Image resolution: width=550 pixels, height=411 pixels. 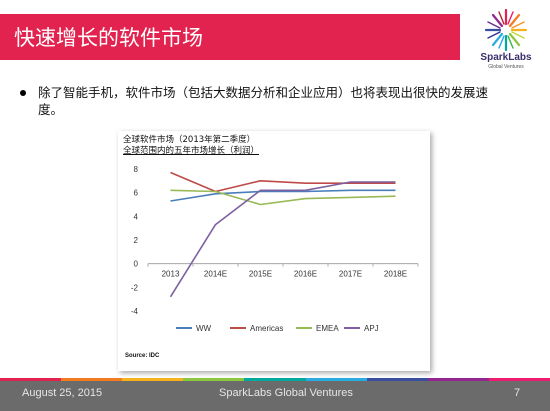 I want to click on x-tick-label: 2013, so click(x=171, y=274).